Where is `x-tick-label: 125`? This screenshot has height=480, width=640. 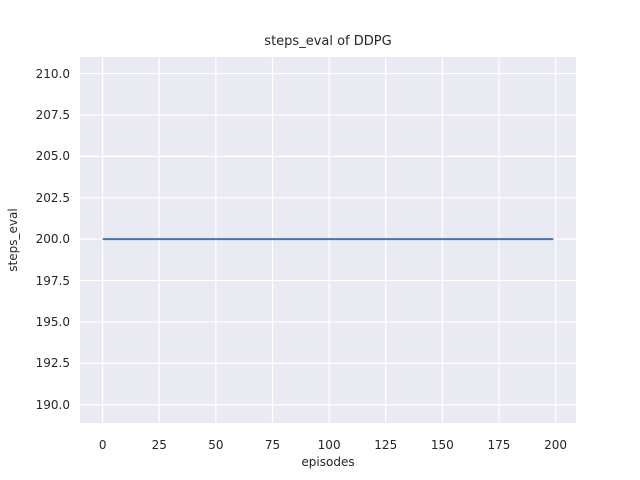 x-tick-label: 125 is located at coordinates (386, 445).